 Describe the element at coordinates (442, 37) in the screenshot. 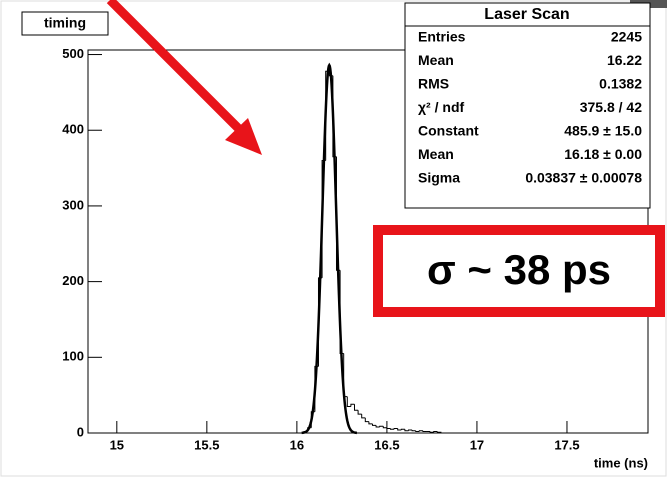

I see `stats-name: Entries` at that location.